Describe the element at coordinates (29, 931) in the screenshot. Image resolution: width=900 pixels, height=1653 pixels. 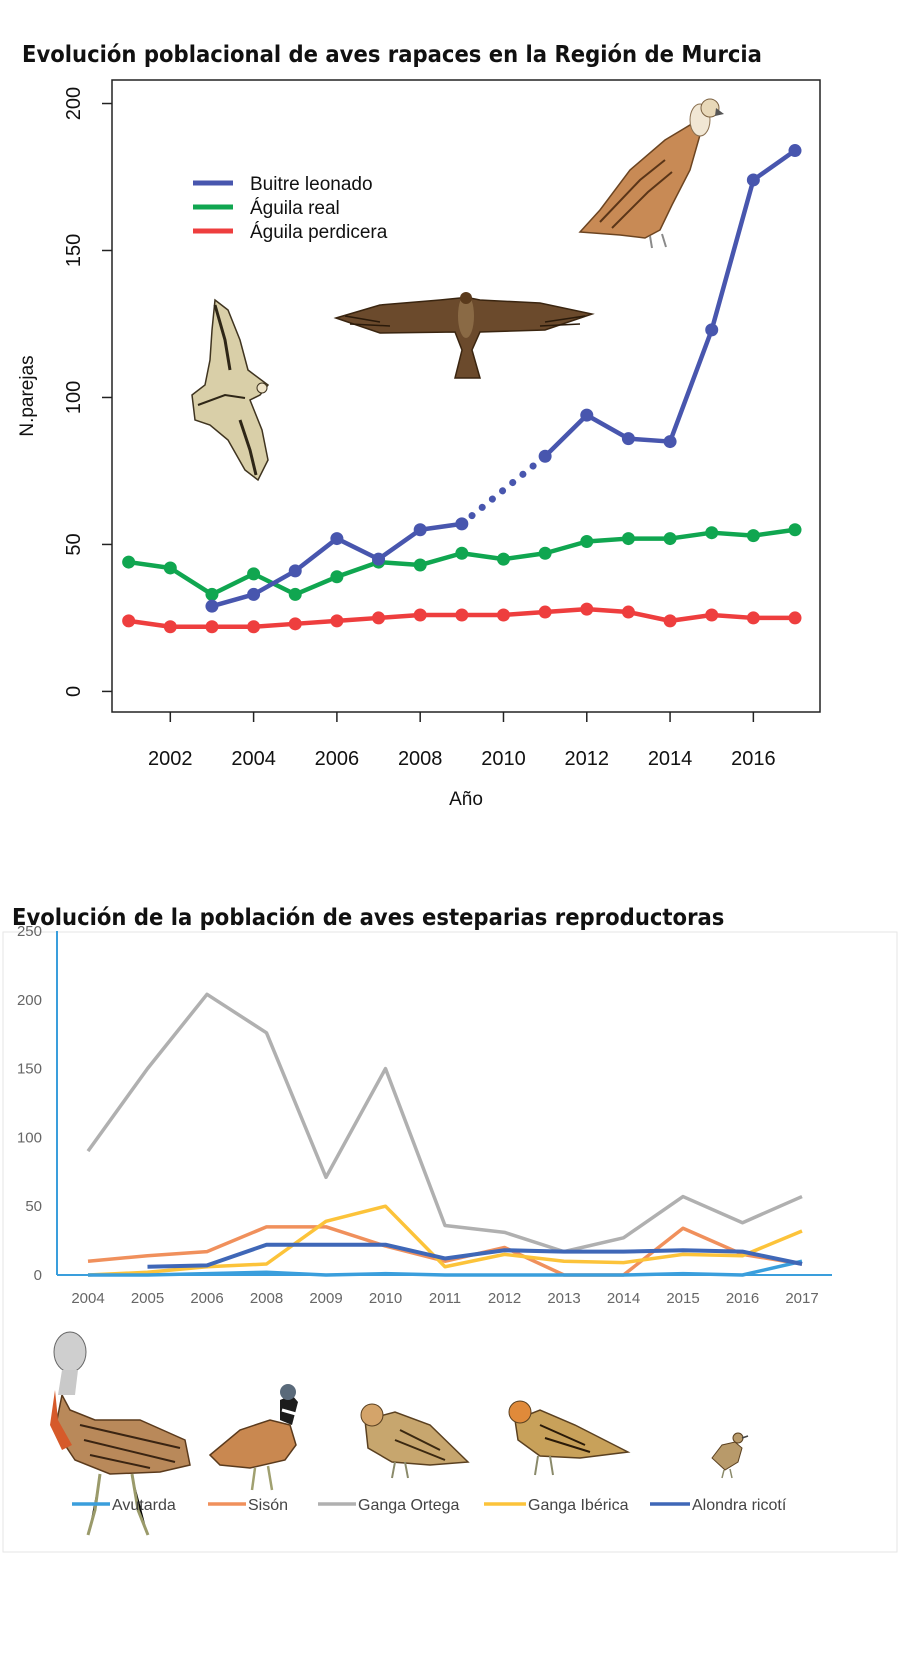
I see `y-tick-label: 250` at that location.